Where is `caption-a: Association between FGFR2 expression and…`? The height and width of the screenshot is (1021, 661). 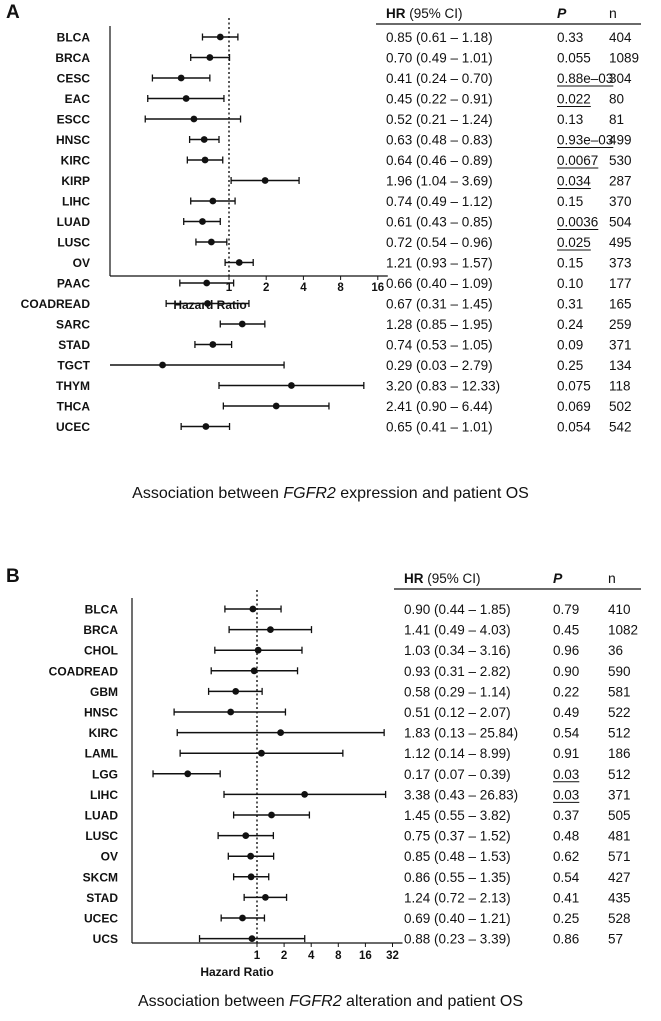
caption-a: Association between FGFR2 expression and… is located at coordinates (330, 493).